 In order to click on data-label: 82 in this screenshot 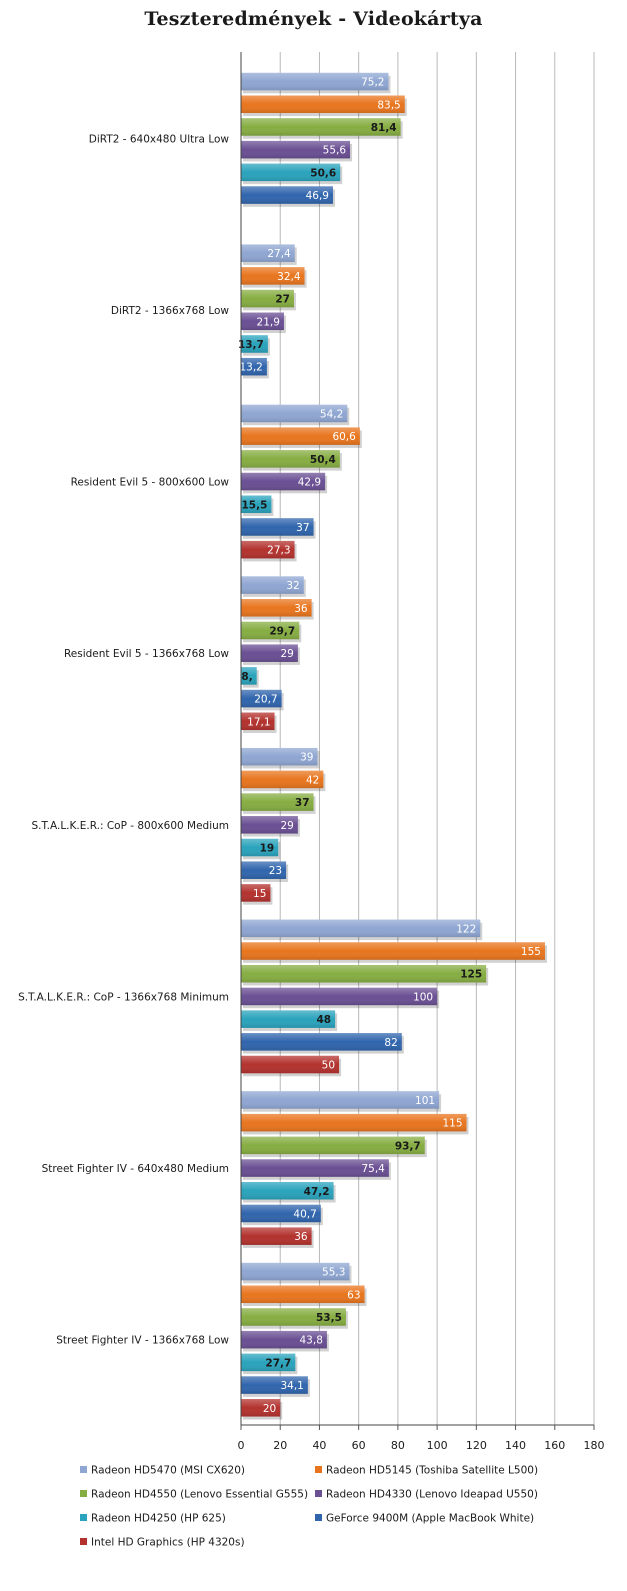, I will do `click(390, 1043)`.